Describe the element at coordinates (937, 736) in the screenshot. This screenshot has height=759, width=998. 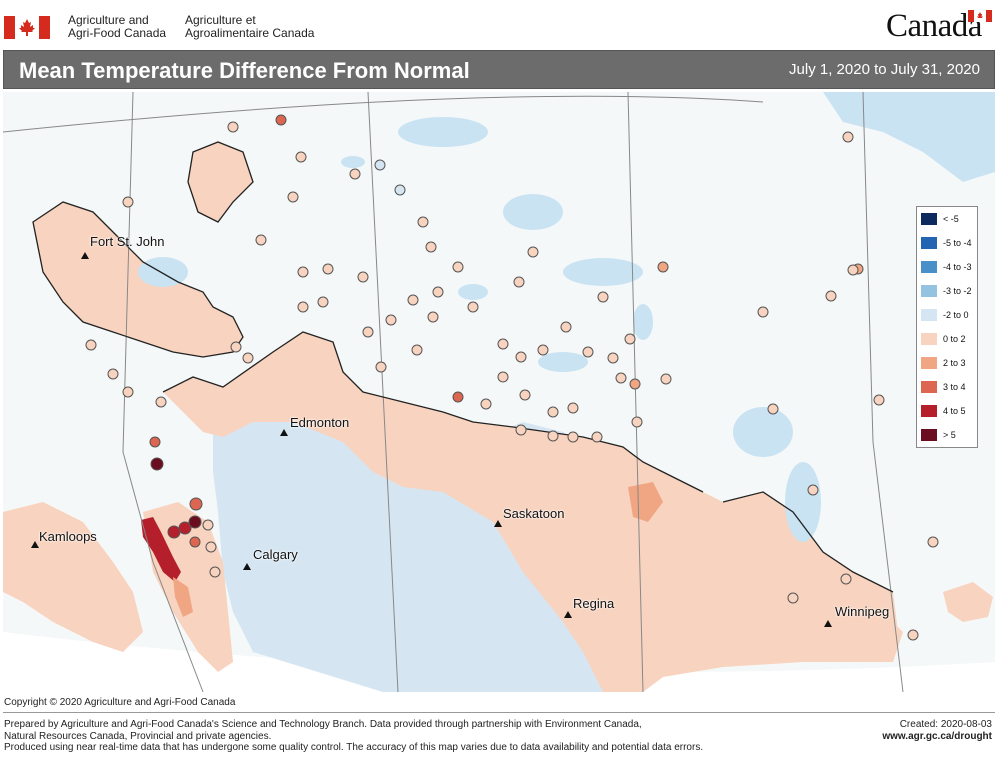
I see `source-url-link: www.agr.gc.ca/drought` at that location.